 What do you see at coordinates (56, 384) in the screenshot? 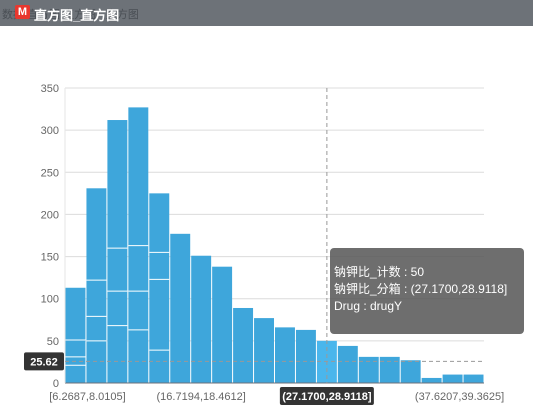
I see `y-tick-label: 0` at bounding box center [56, 384].